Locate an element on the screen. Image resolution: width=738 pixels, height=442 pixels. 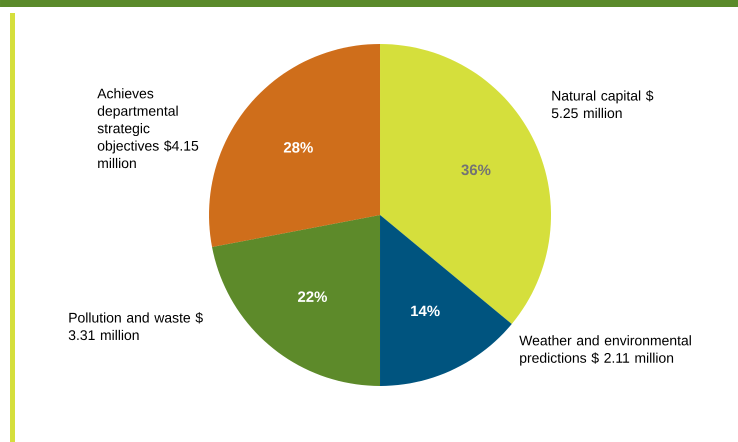
data-label: 22% is located at coordinates (312, 296).